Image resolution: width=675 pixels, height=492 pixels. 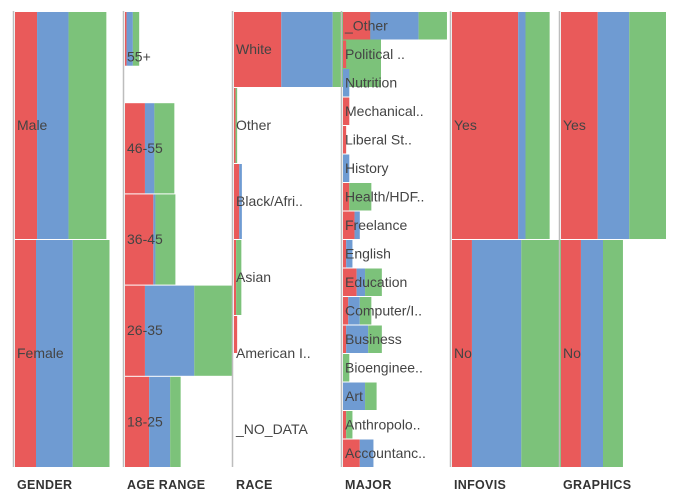 I want to click on category-label: _Other, so click(x=366, y=25).